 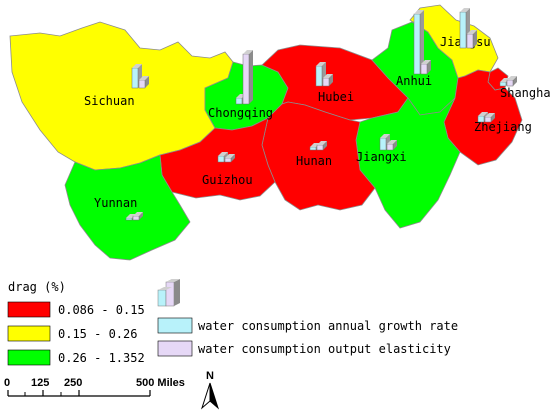 What do you see at coordinates (210, 390) in the screenshot?
I see `north-arrow-icon: N` at bounding box center [210, 390].